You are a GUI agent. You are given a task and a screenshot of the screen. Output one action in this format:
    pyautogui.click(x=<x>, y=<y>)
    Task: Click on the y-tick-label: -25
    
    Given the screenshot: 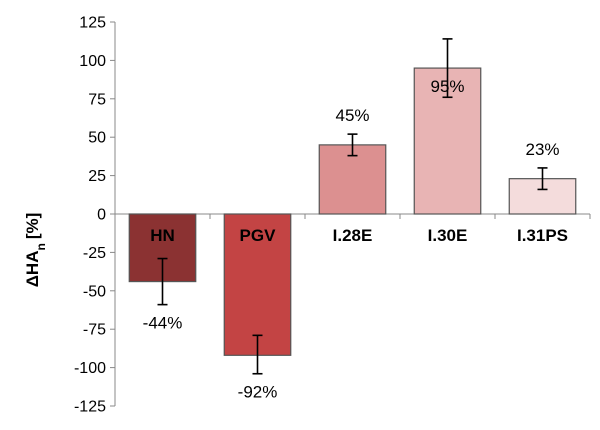 What is the action you would take?
    pyautogui.click(x=94, y=253)
    